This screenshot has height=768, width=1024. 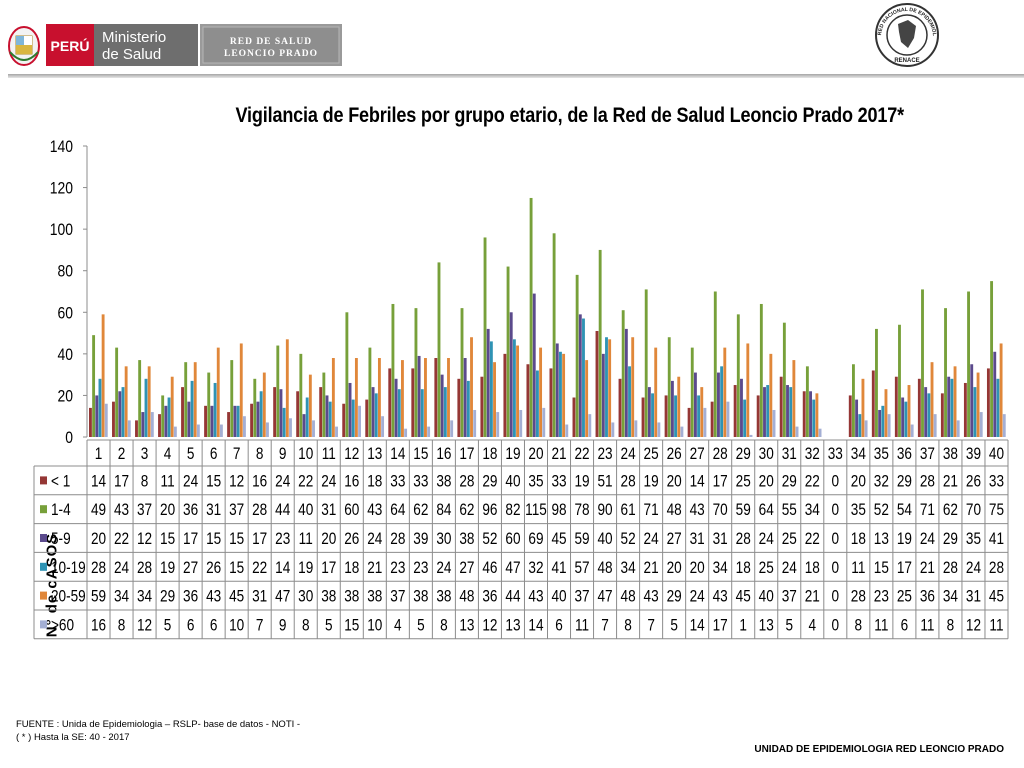 I want to click on data-label: 82, so click(x=512, y=510).